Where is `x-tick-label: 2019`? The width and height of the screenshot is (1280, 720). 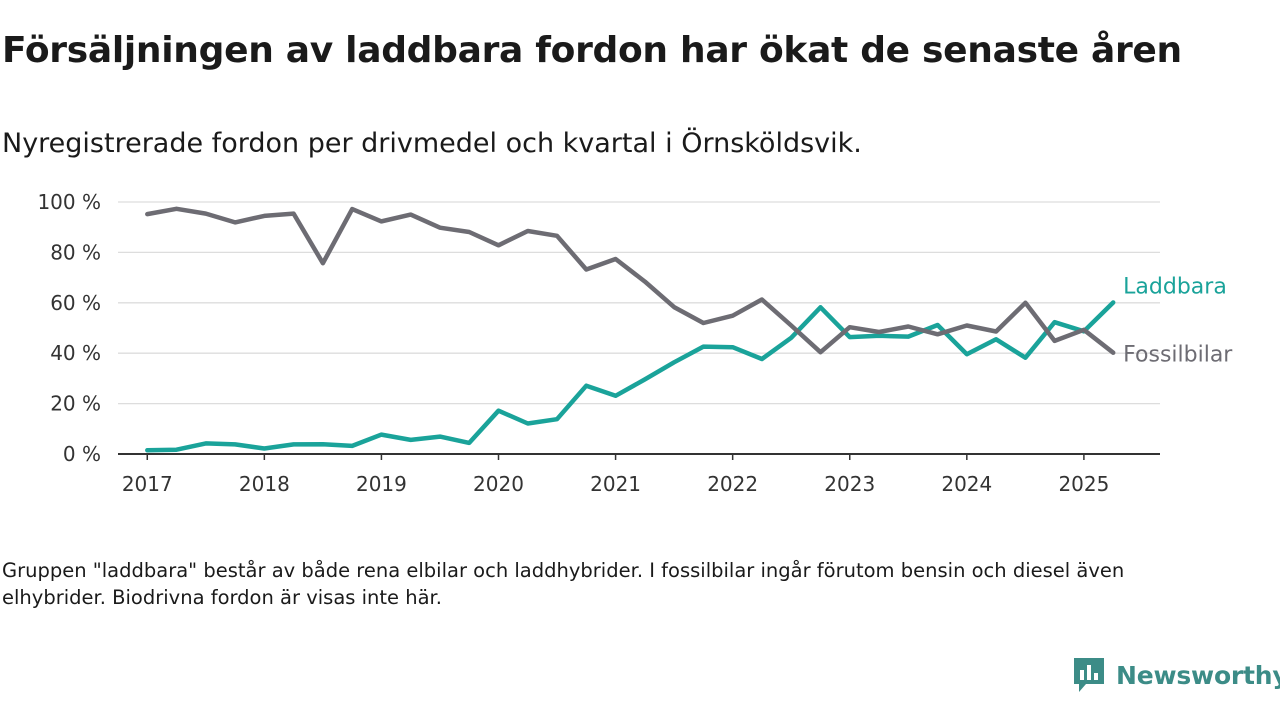 x-tick-label: 2019 is located at coordinates (381, 484).